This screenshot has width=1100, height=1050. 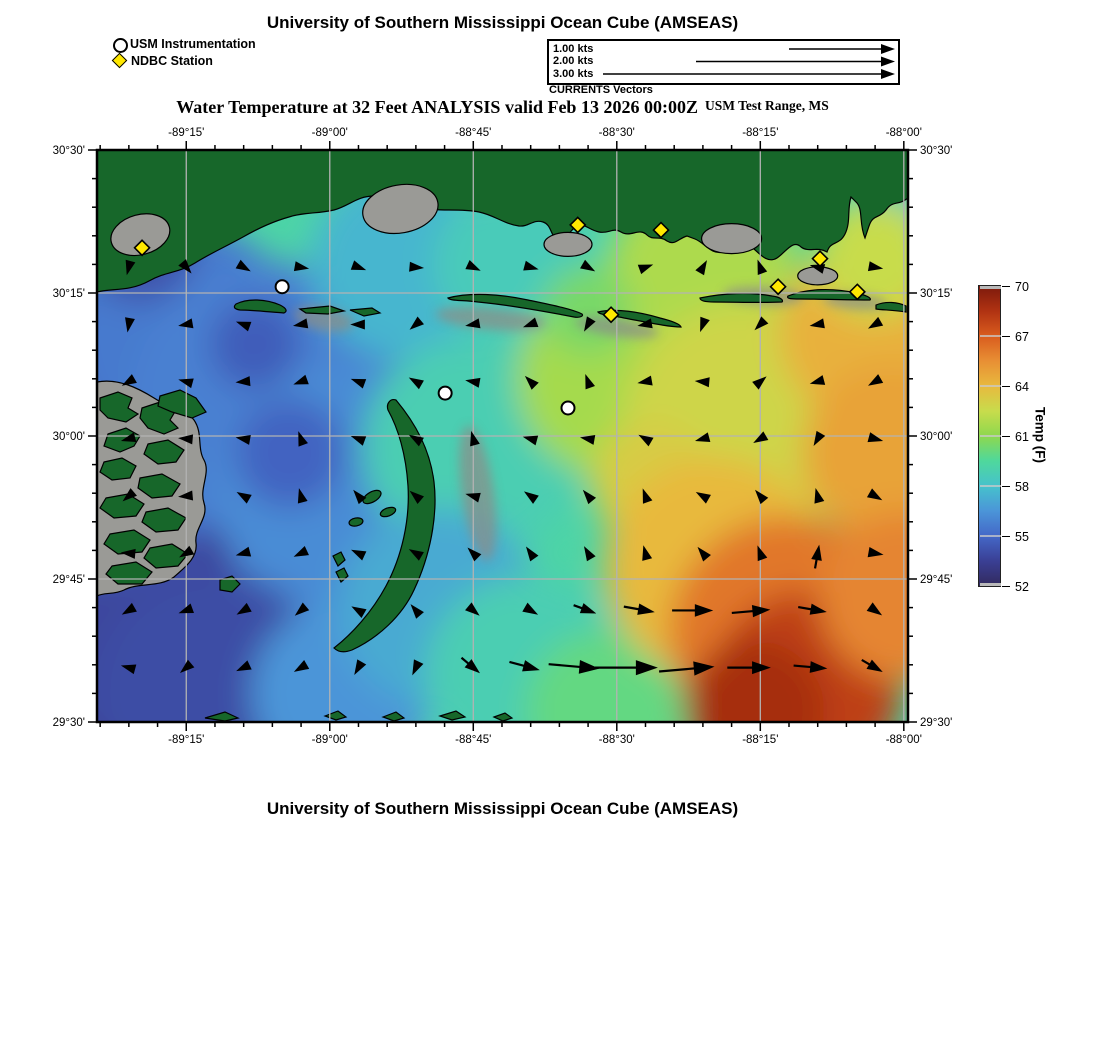 What do you see at coordinates (184, 45) in the screenshot?
I see `legend-usm-row: USM Instrumentation` at bounding box center [184, 45].